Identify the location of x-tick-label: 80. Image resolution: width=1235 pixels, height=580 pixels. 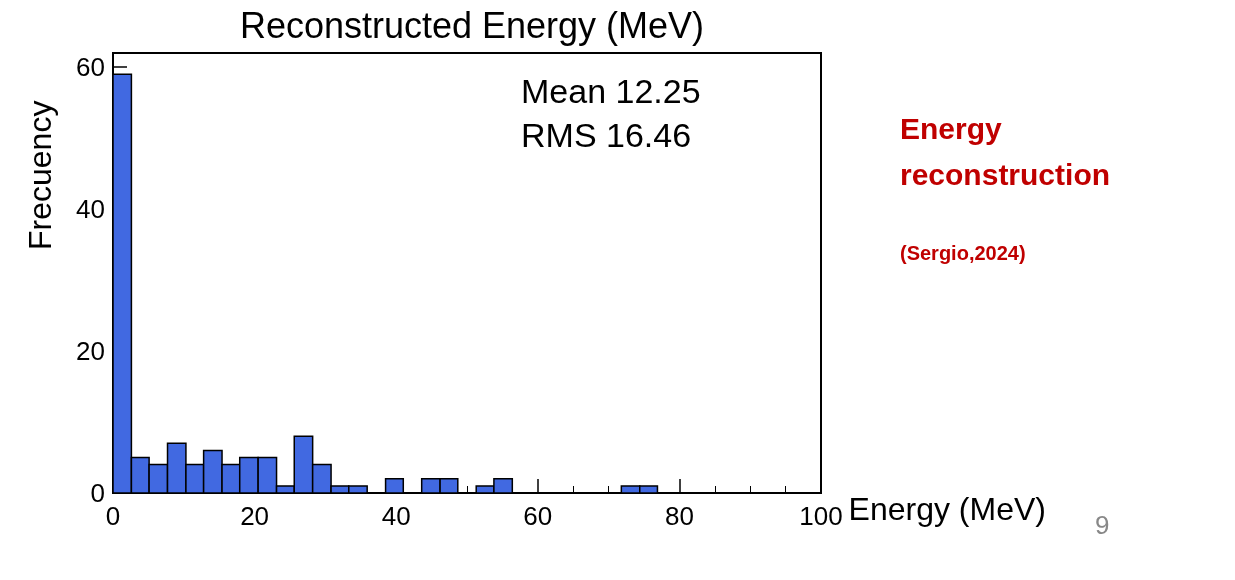
(679, 516).